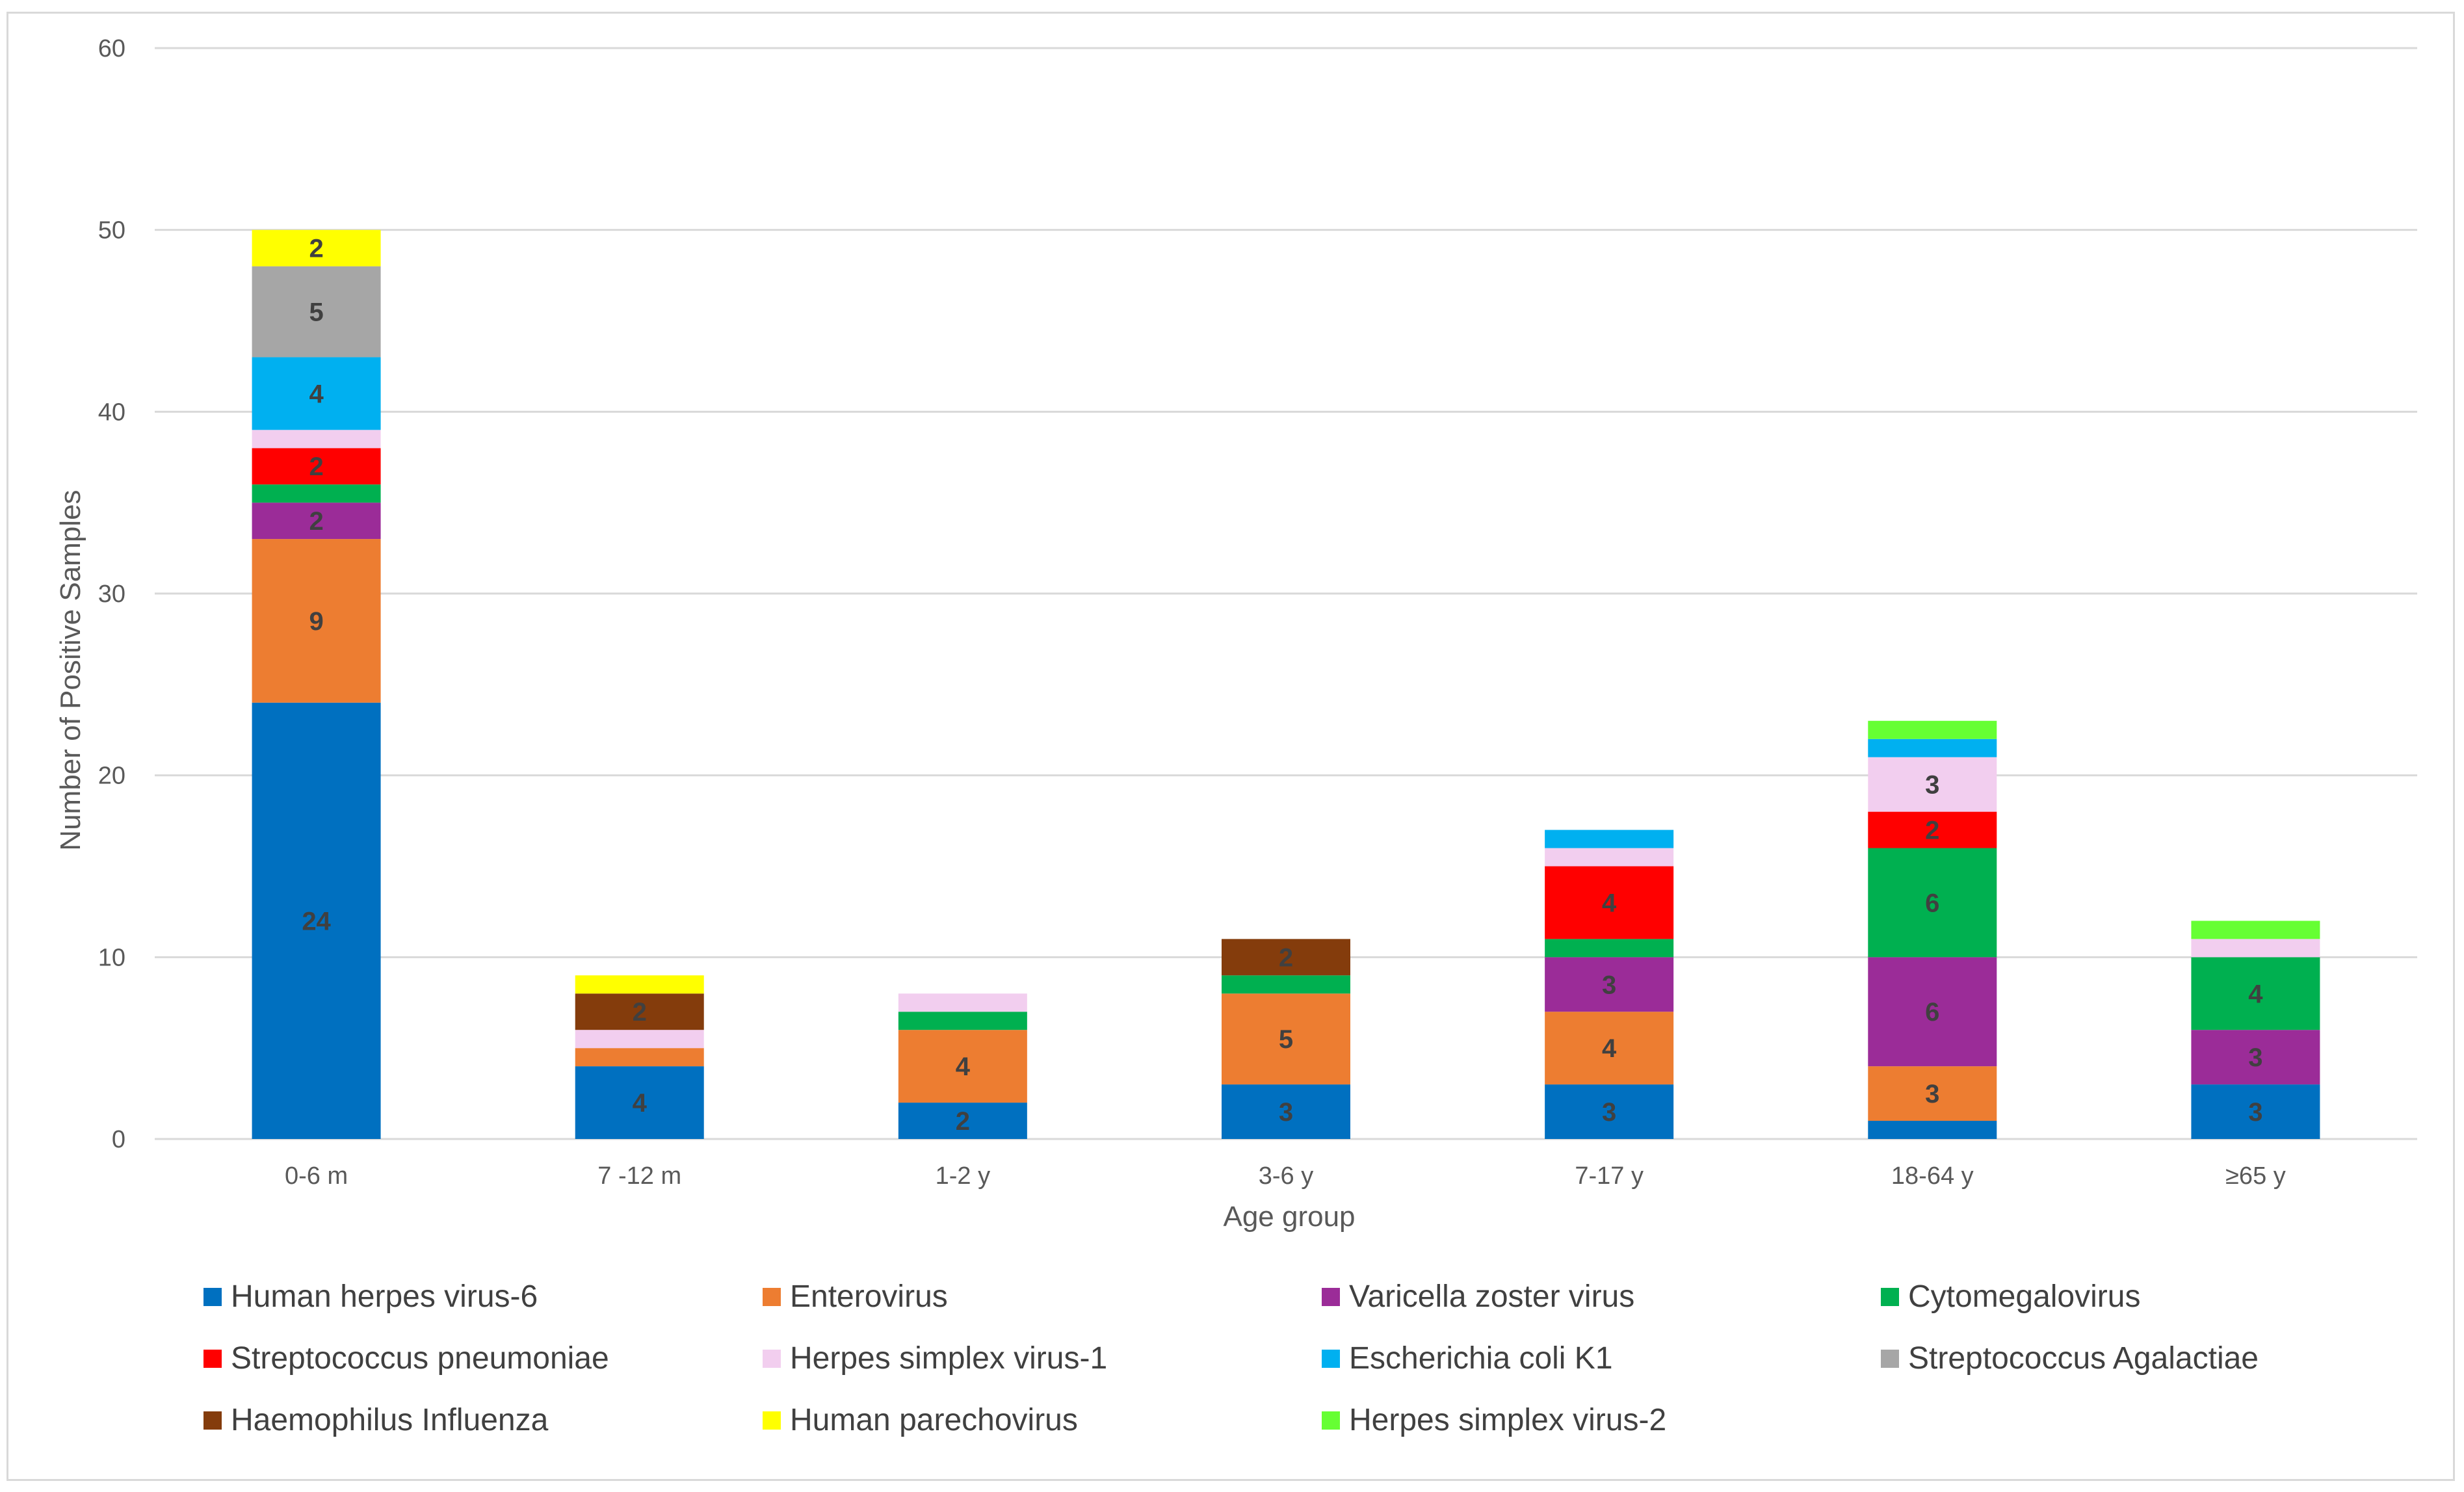  I want to click on x-tick-label: 3-6 y, so click(1286, 1176).